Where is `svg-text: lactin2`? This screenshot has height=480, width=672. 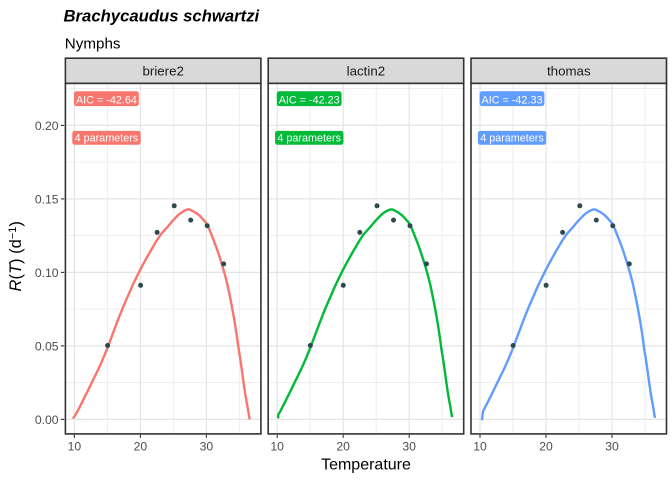
svg-text: lactin2 is located at coordinates (366, 71).